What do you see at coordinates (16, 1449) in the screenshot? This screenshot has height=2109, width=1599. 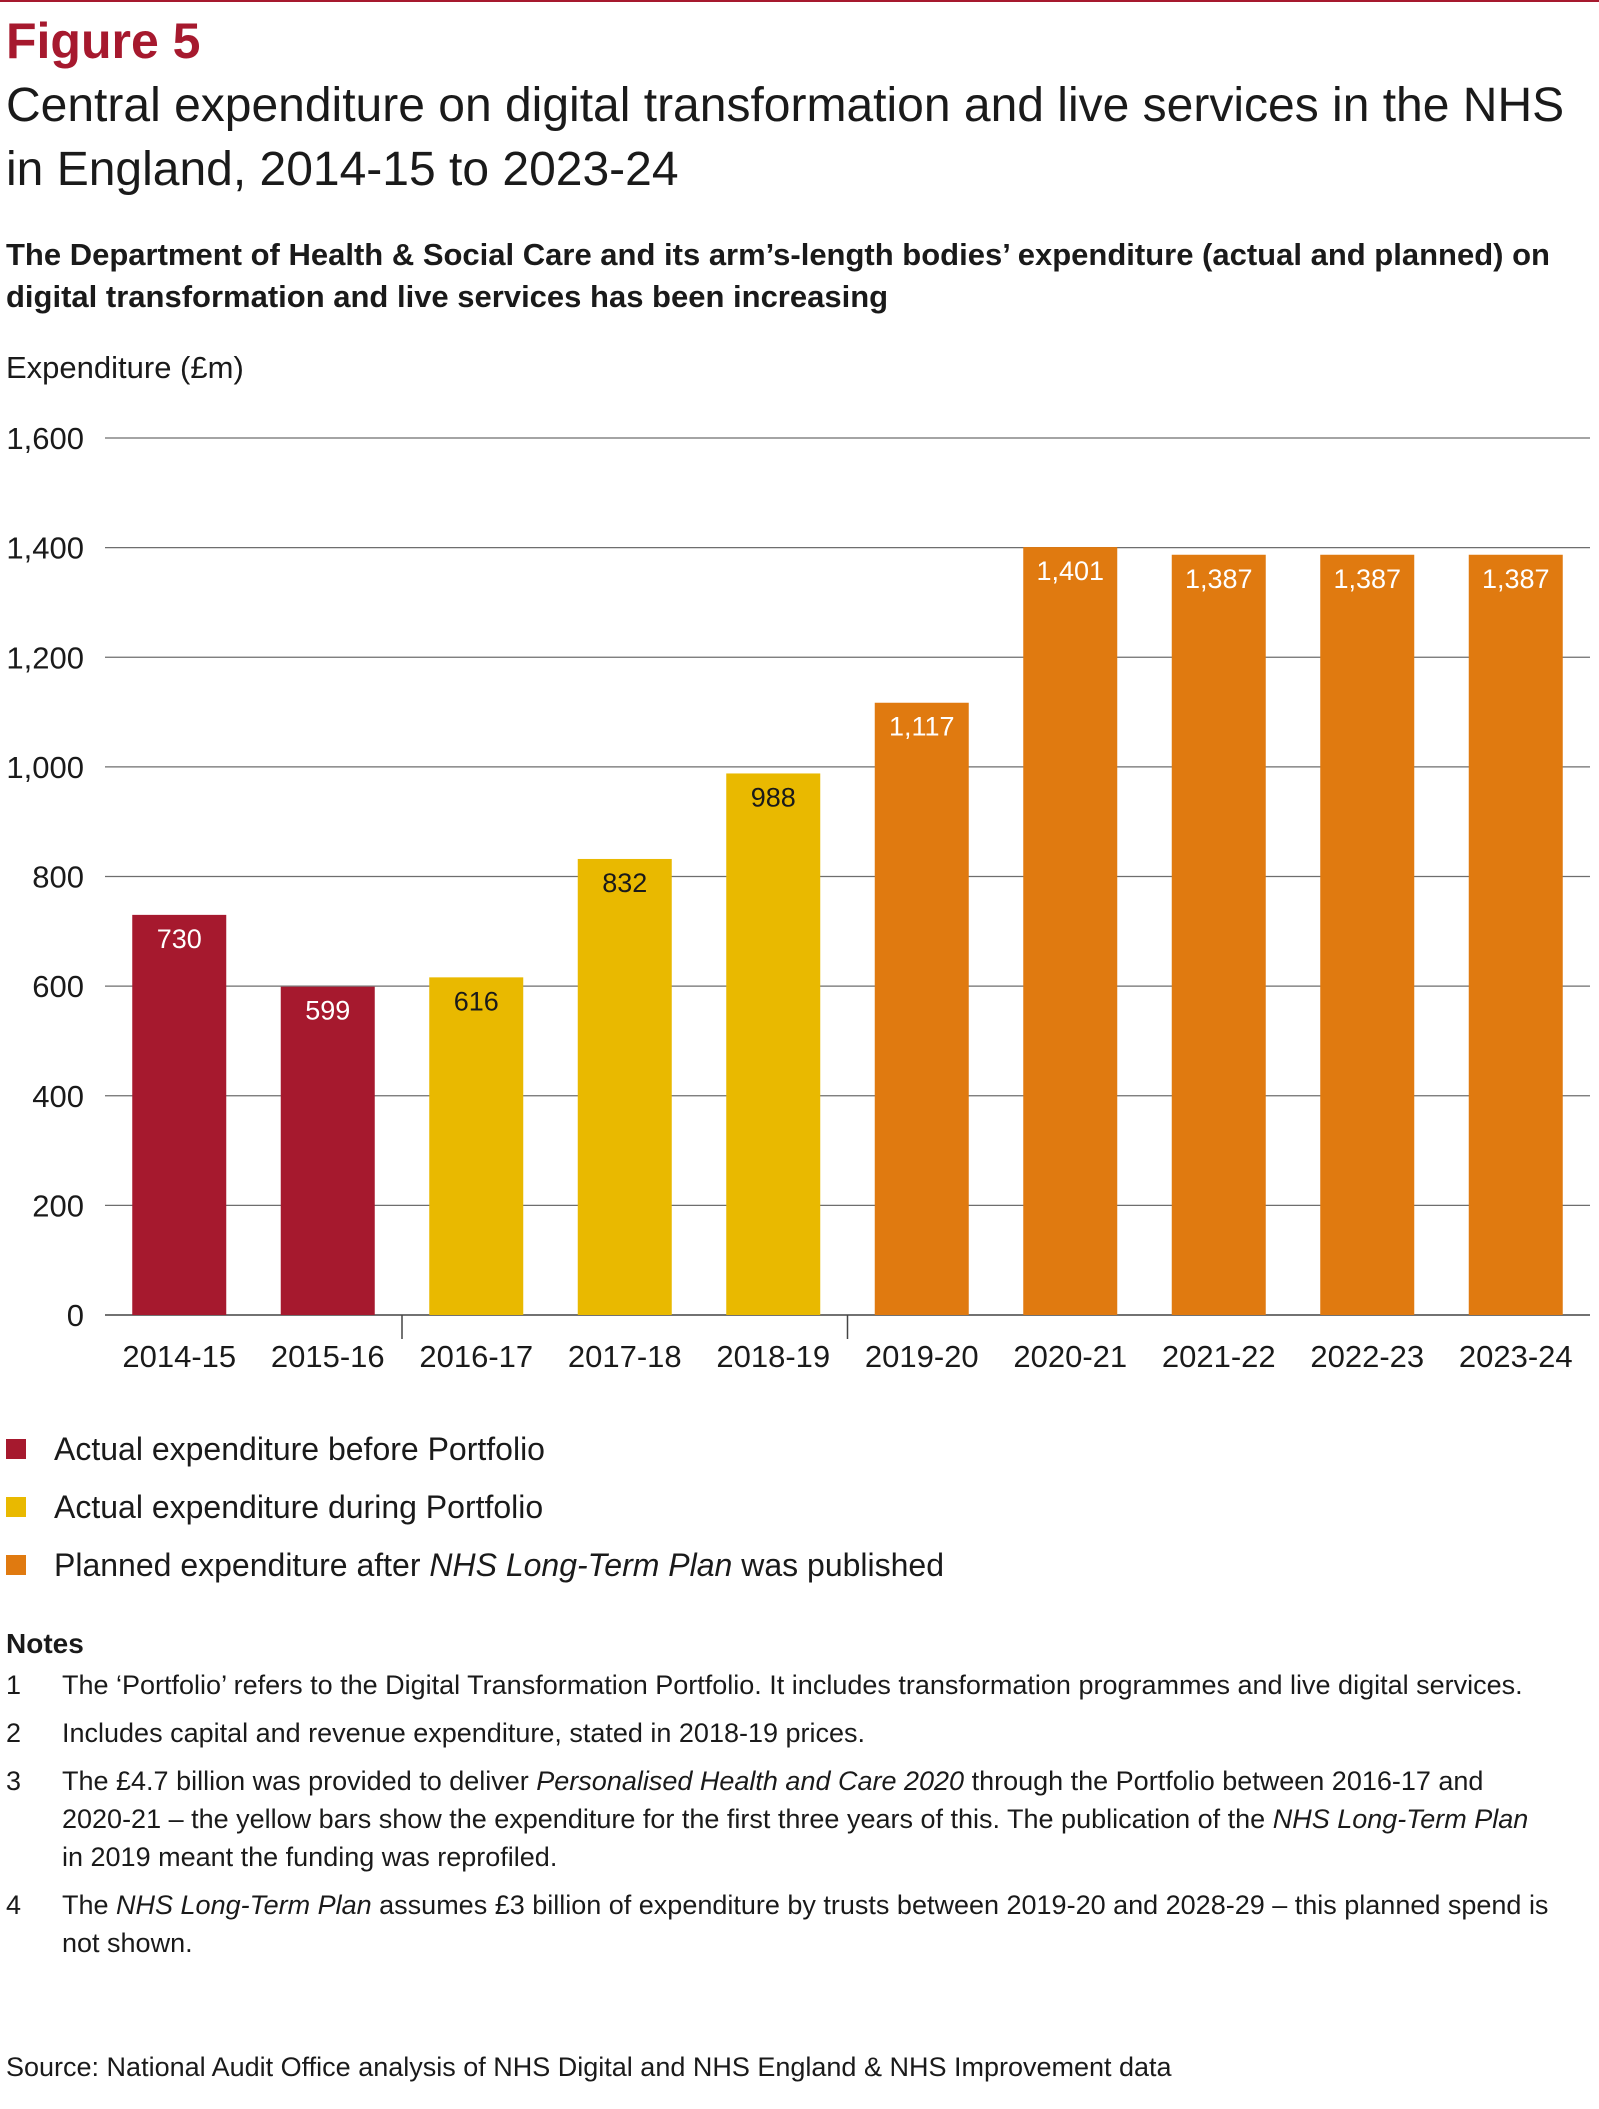 I see `legend-swatch-before` at bounding box center [16, 1449].